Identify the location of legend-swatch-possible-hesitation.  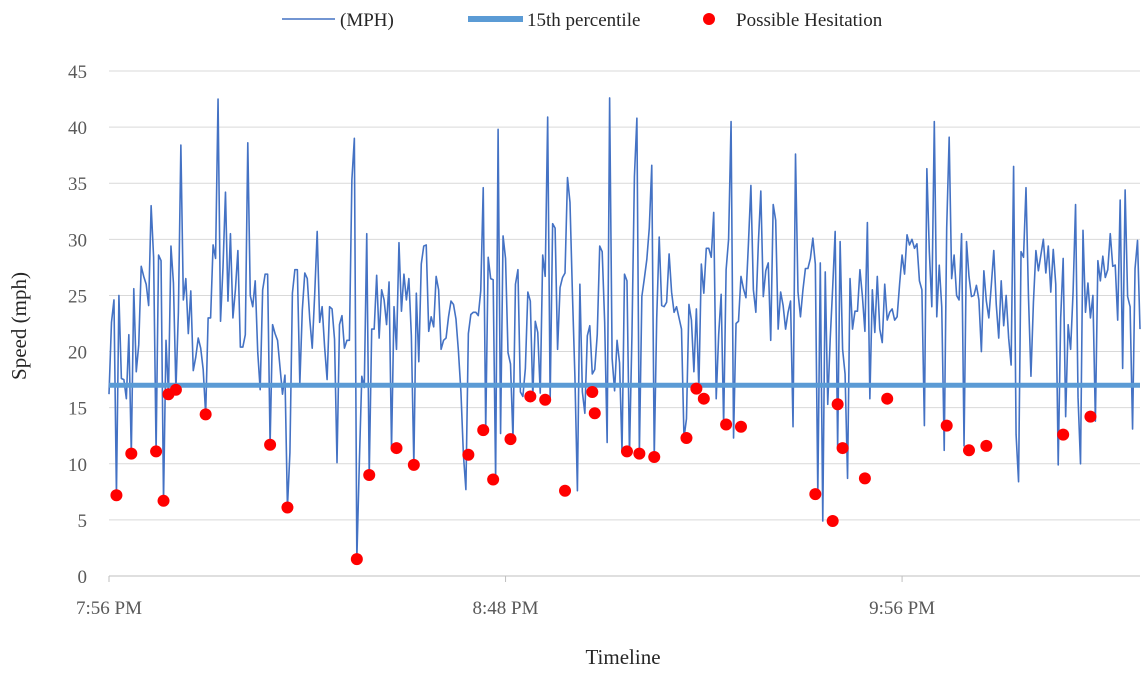
(709, 19).